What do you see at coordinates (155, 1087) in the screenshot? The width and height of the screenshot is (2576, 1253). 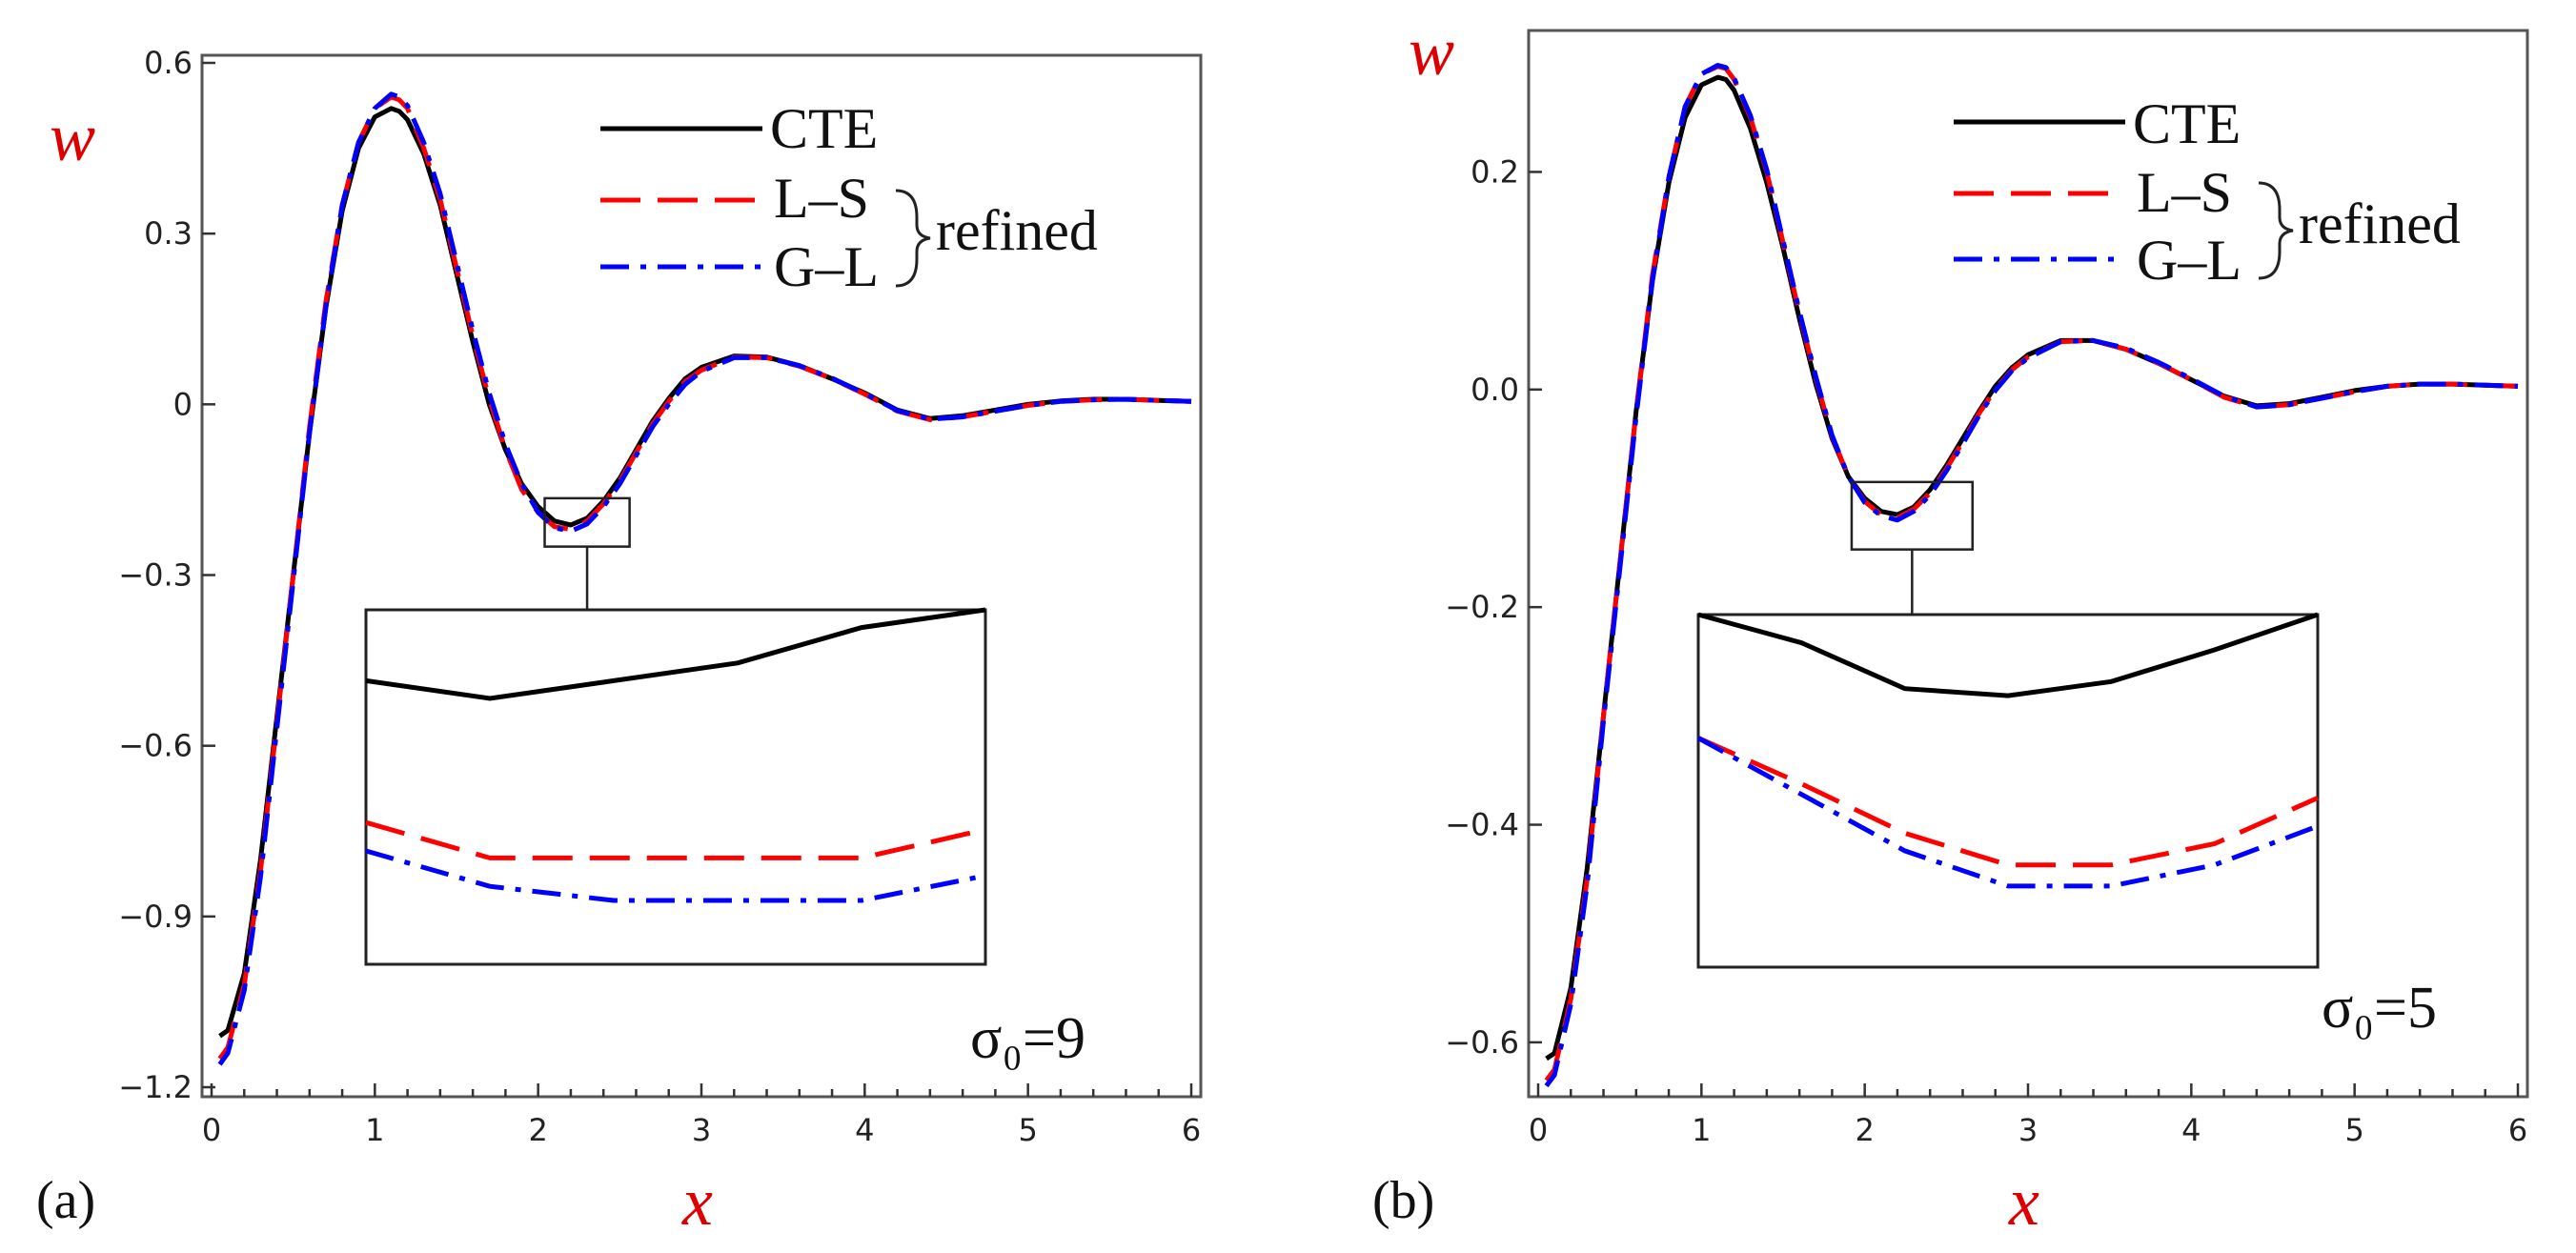 I see `y-tick-label: −1.2` at bounding box center [155, 1087].